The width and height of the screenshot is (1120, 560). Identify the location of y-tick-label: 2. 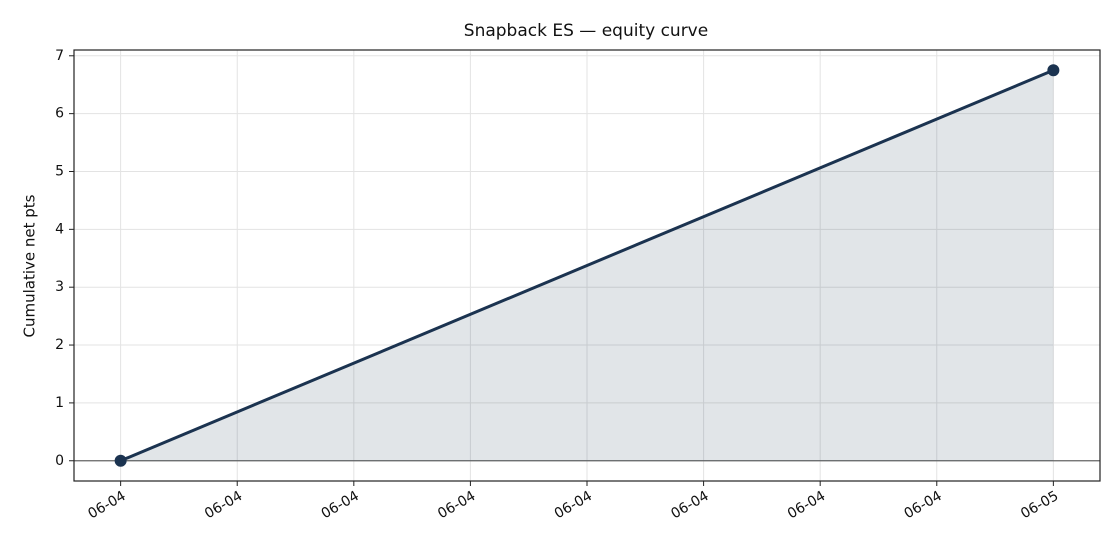
(59, 345).